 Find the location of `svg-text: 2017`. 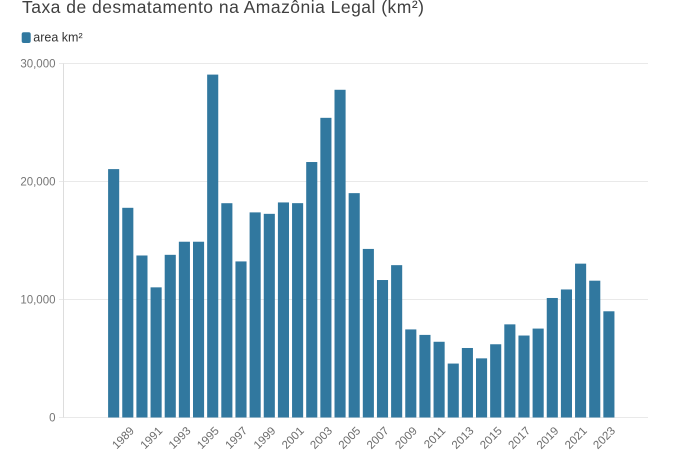

svg-text: 2017 is located at coordinates (520, 437).